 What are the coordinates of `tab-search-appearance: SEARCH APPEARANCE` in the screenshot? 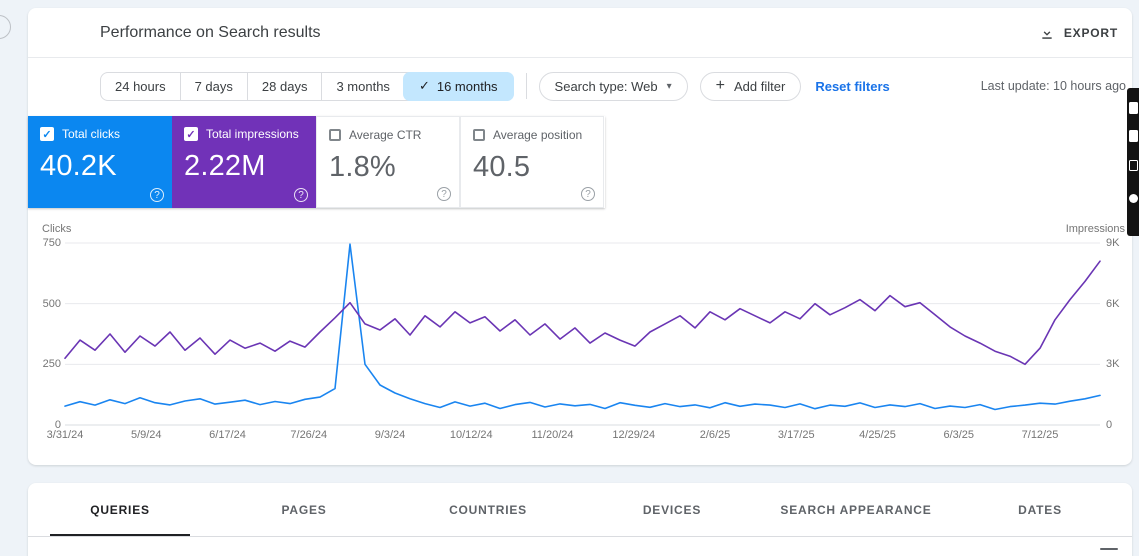 It's located at (856, 509).